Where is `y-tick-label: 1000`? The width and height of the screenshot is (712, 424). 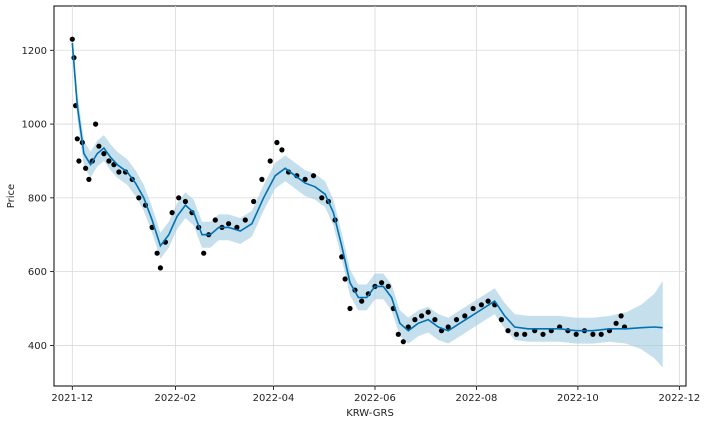
y-tick-label: 1000 is located at coordinates (34, 125).